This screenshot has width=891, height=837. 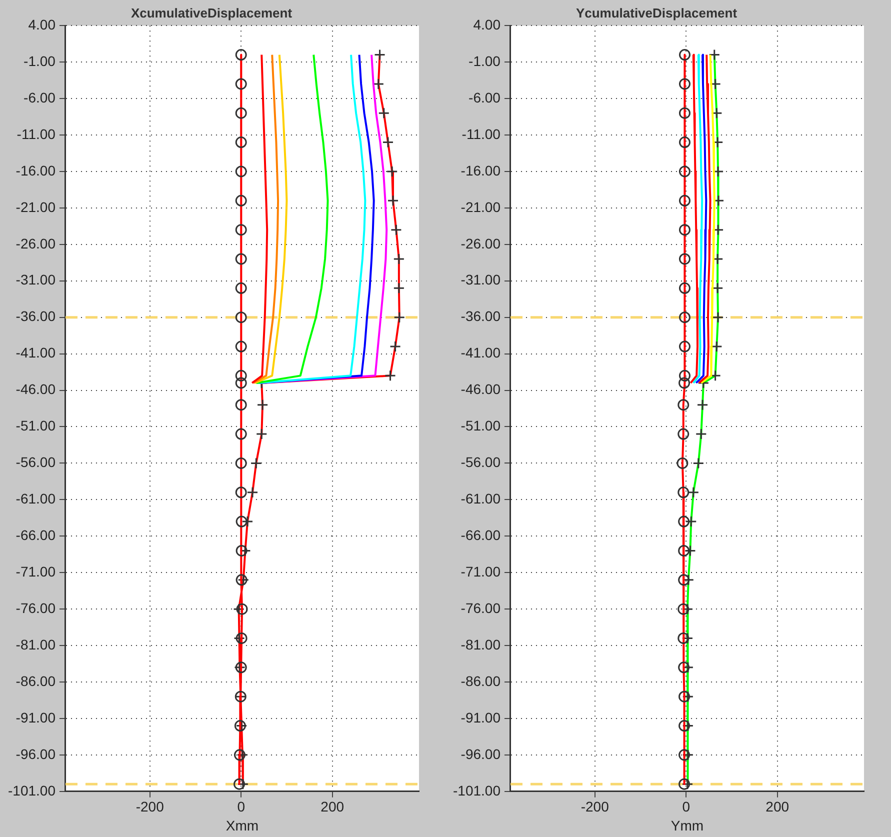 I want to click on chart-title: YcumulativeDisplacement, so click(x=657, y=12).